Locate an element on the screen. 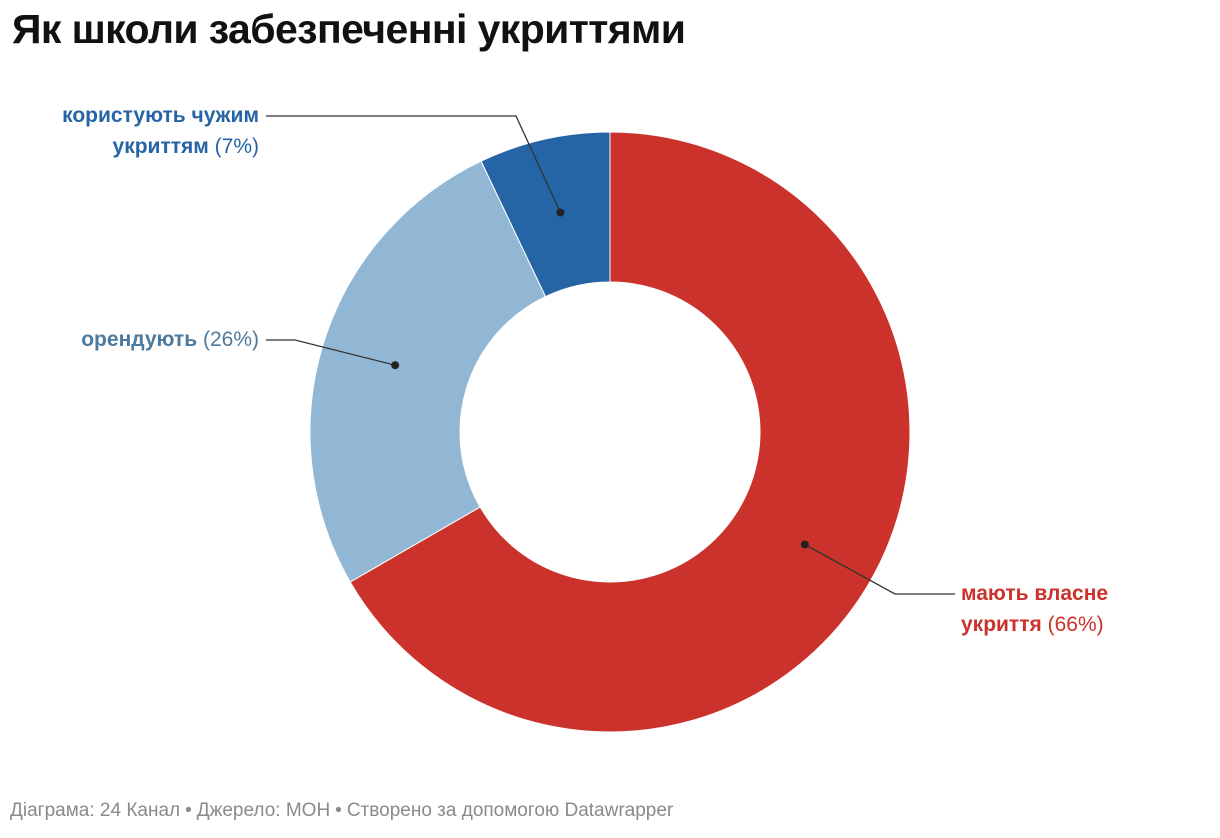 Image resolution: width=1220 pixels, height=838 pixels. leader-line-own-shelter is located at coordinates (879, 569).